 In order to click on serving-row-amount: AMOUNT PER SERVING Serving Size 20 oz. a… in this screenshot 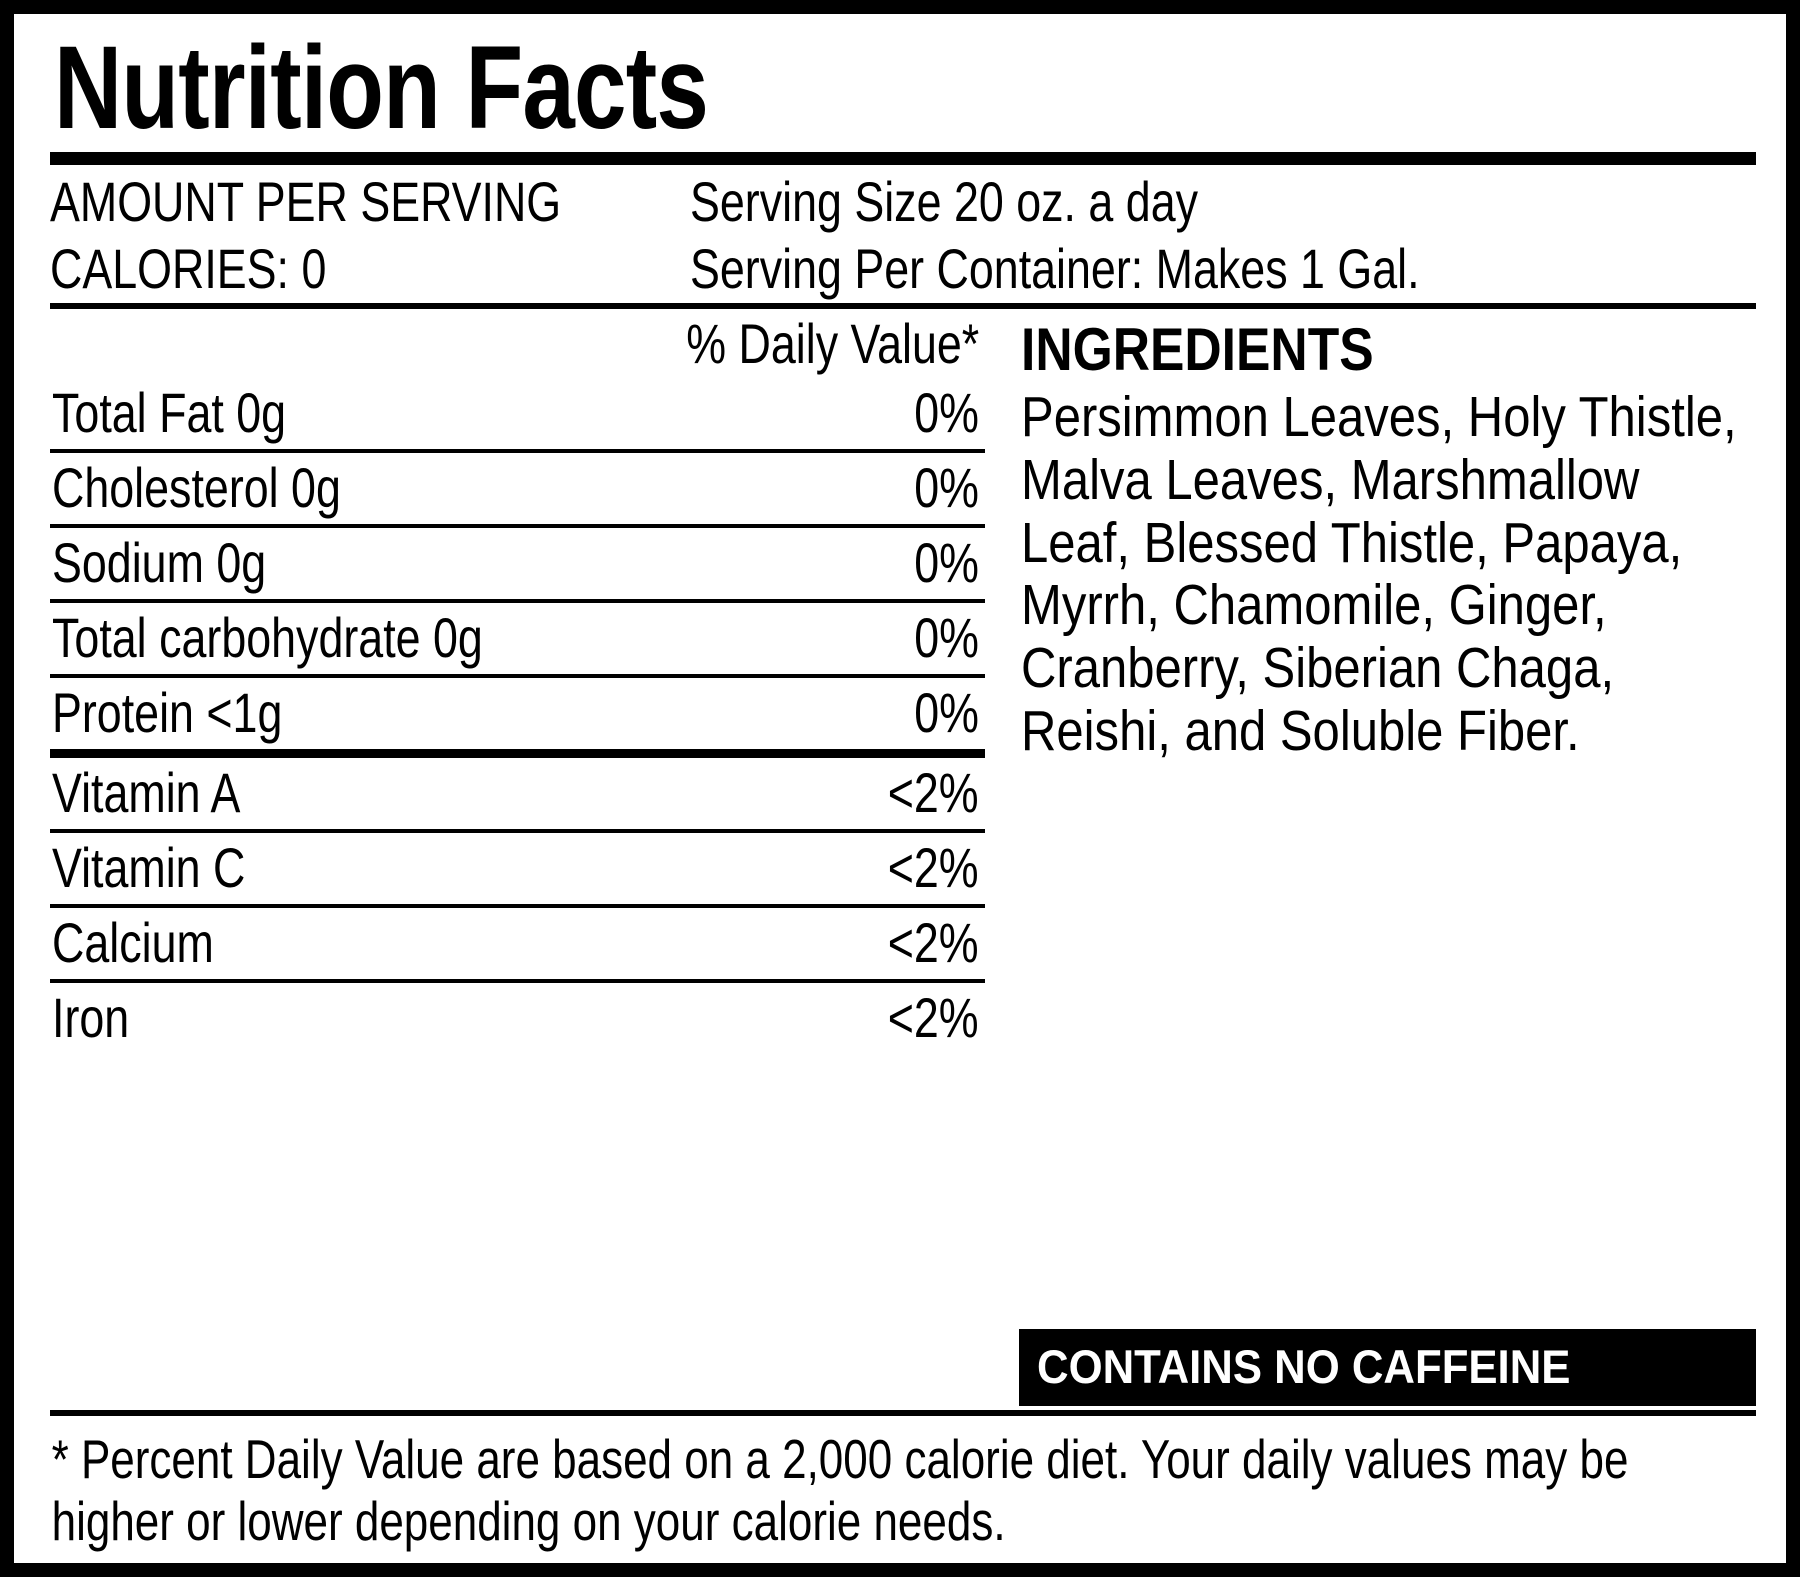, I will do `click(903, 201)`.